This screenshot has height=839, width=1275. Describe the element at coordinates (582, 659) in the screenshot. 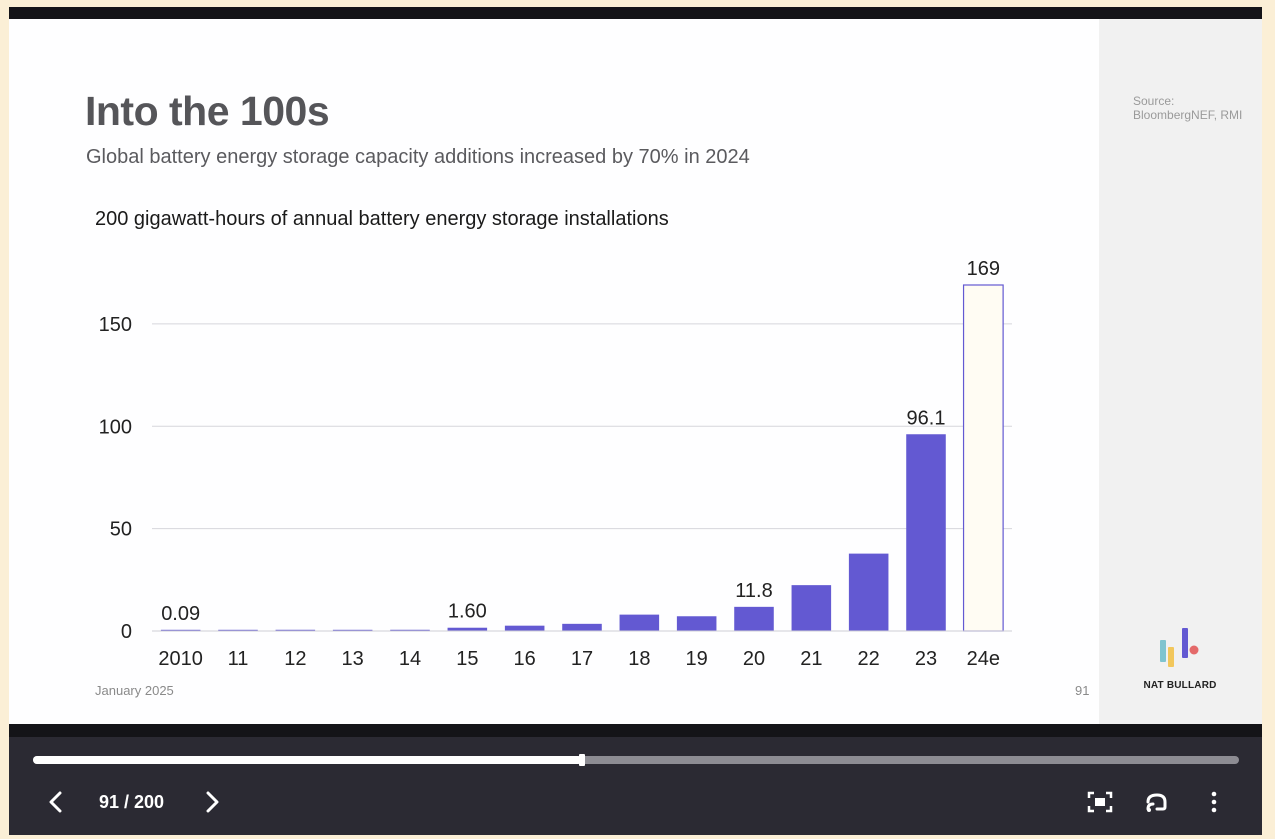

I see `x-tick-label: 17` at that location.